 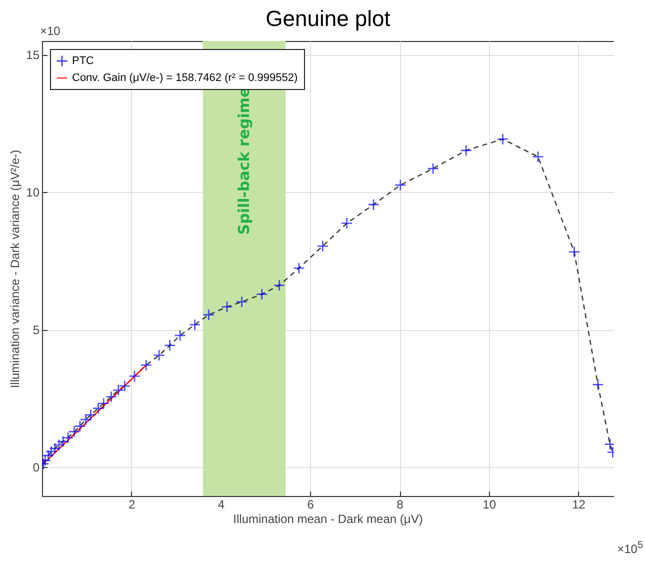 What do you see at coordinates (579, 505) in the screenshot?
I see `x-tick-label: 12` at bounding box center [579, 505].